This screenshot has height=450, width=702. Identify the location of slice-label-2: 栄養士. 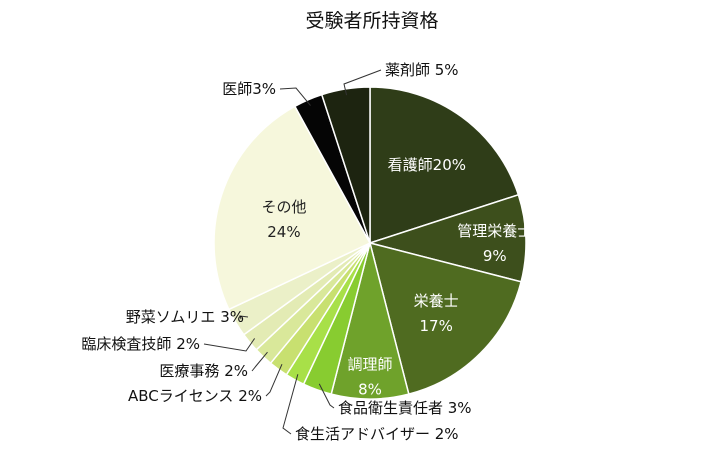
(436, 301).